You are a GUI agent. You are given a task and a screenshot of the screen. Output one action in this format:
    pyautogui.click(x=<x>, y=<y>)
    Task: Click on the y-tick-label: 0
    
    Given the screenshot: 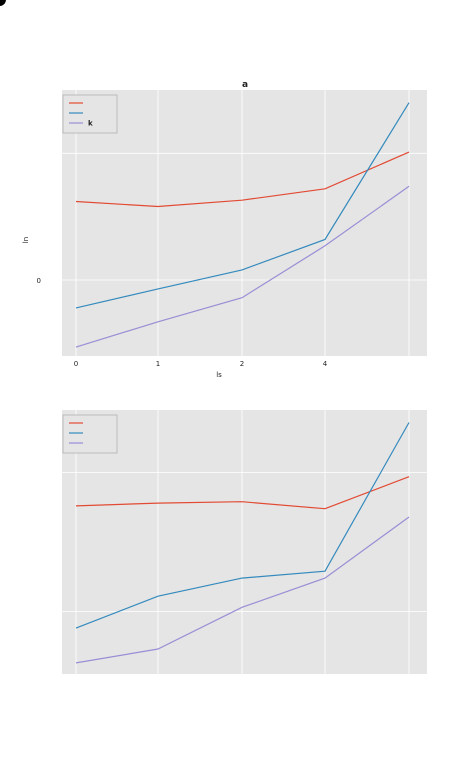 What is the action you would take?
    pyautogui.click(x=39, y=281)
    